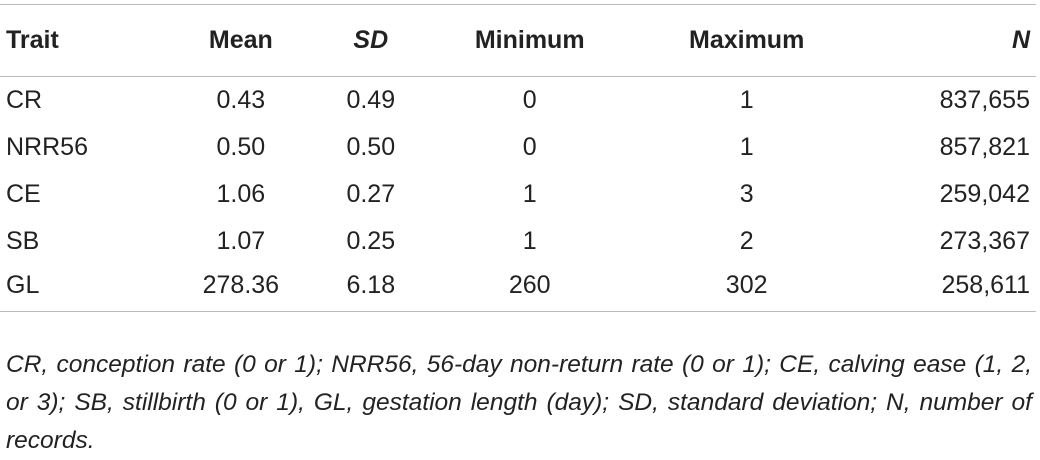 The height and width of the screenshot is (460, 1040). What do you see at coordinates (241, 99) in the screenshot?
I see `table-cell: 0.43` at bounding box center [241, 99].